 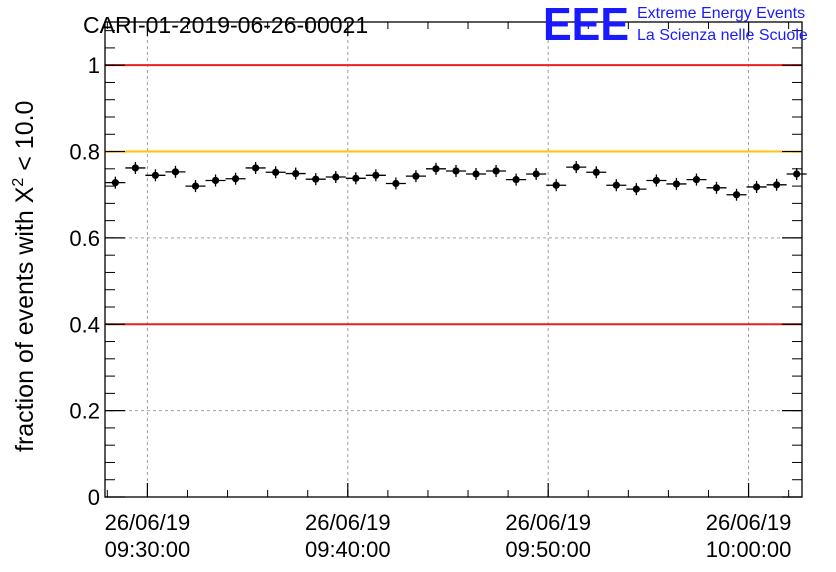 I want to click on x-tick-time: 09:30:00, so click(x=148, y=549).